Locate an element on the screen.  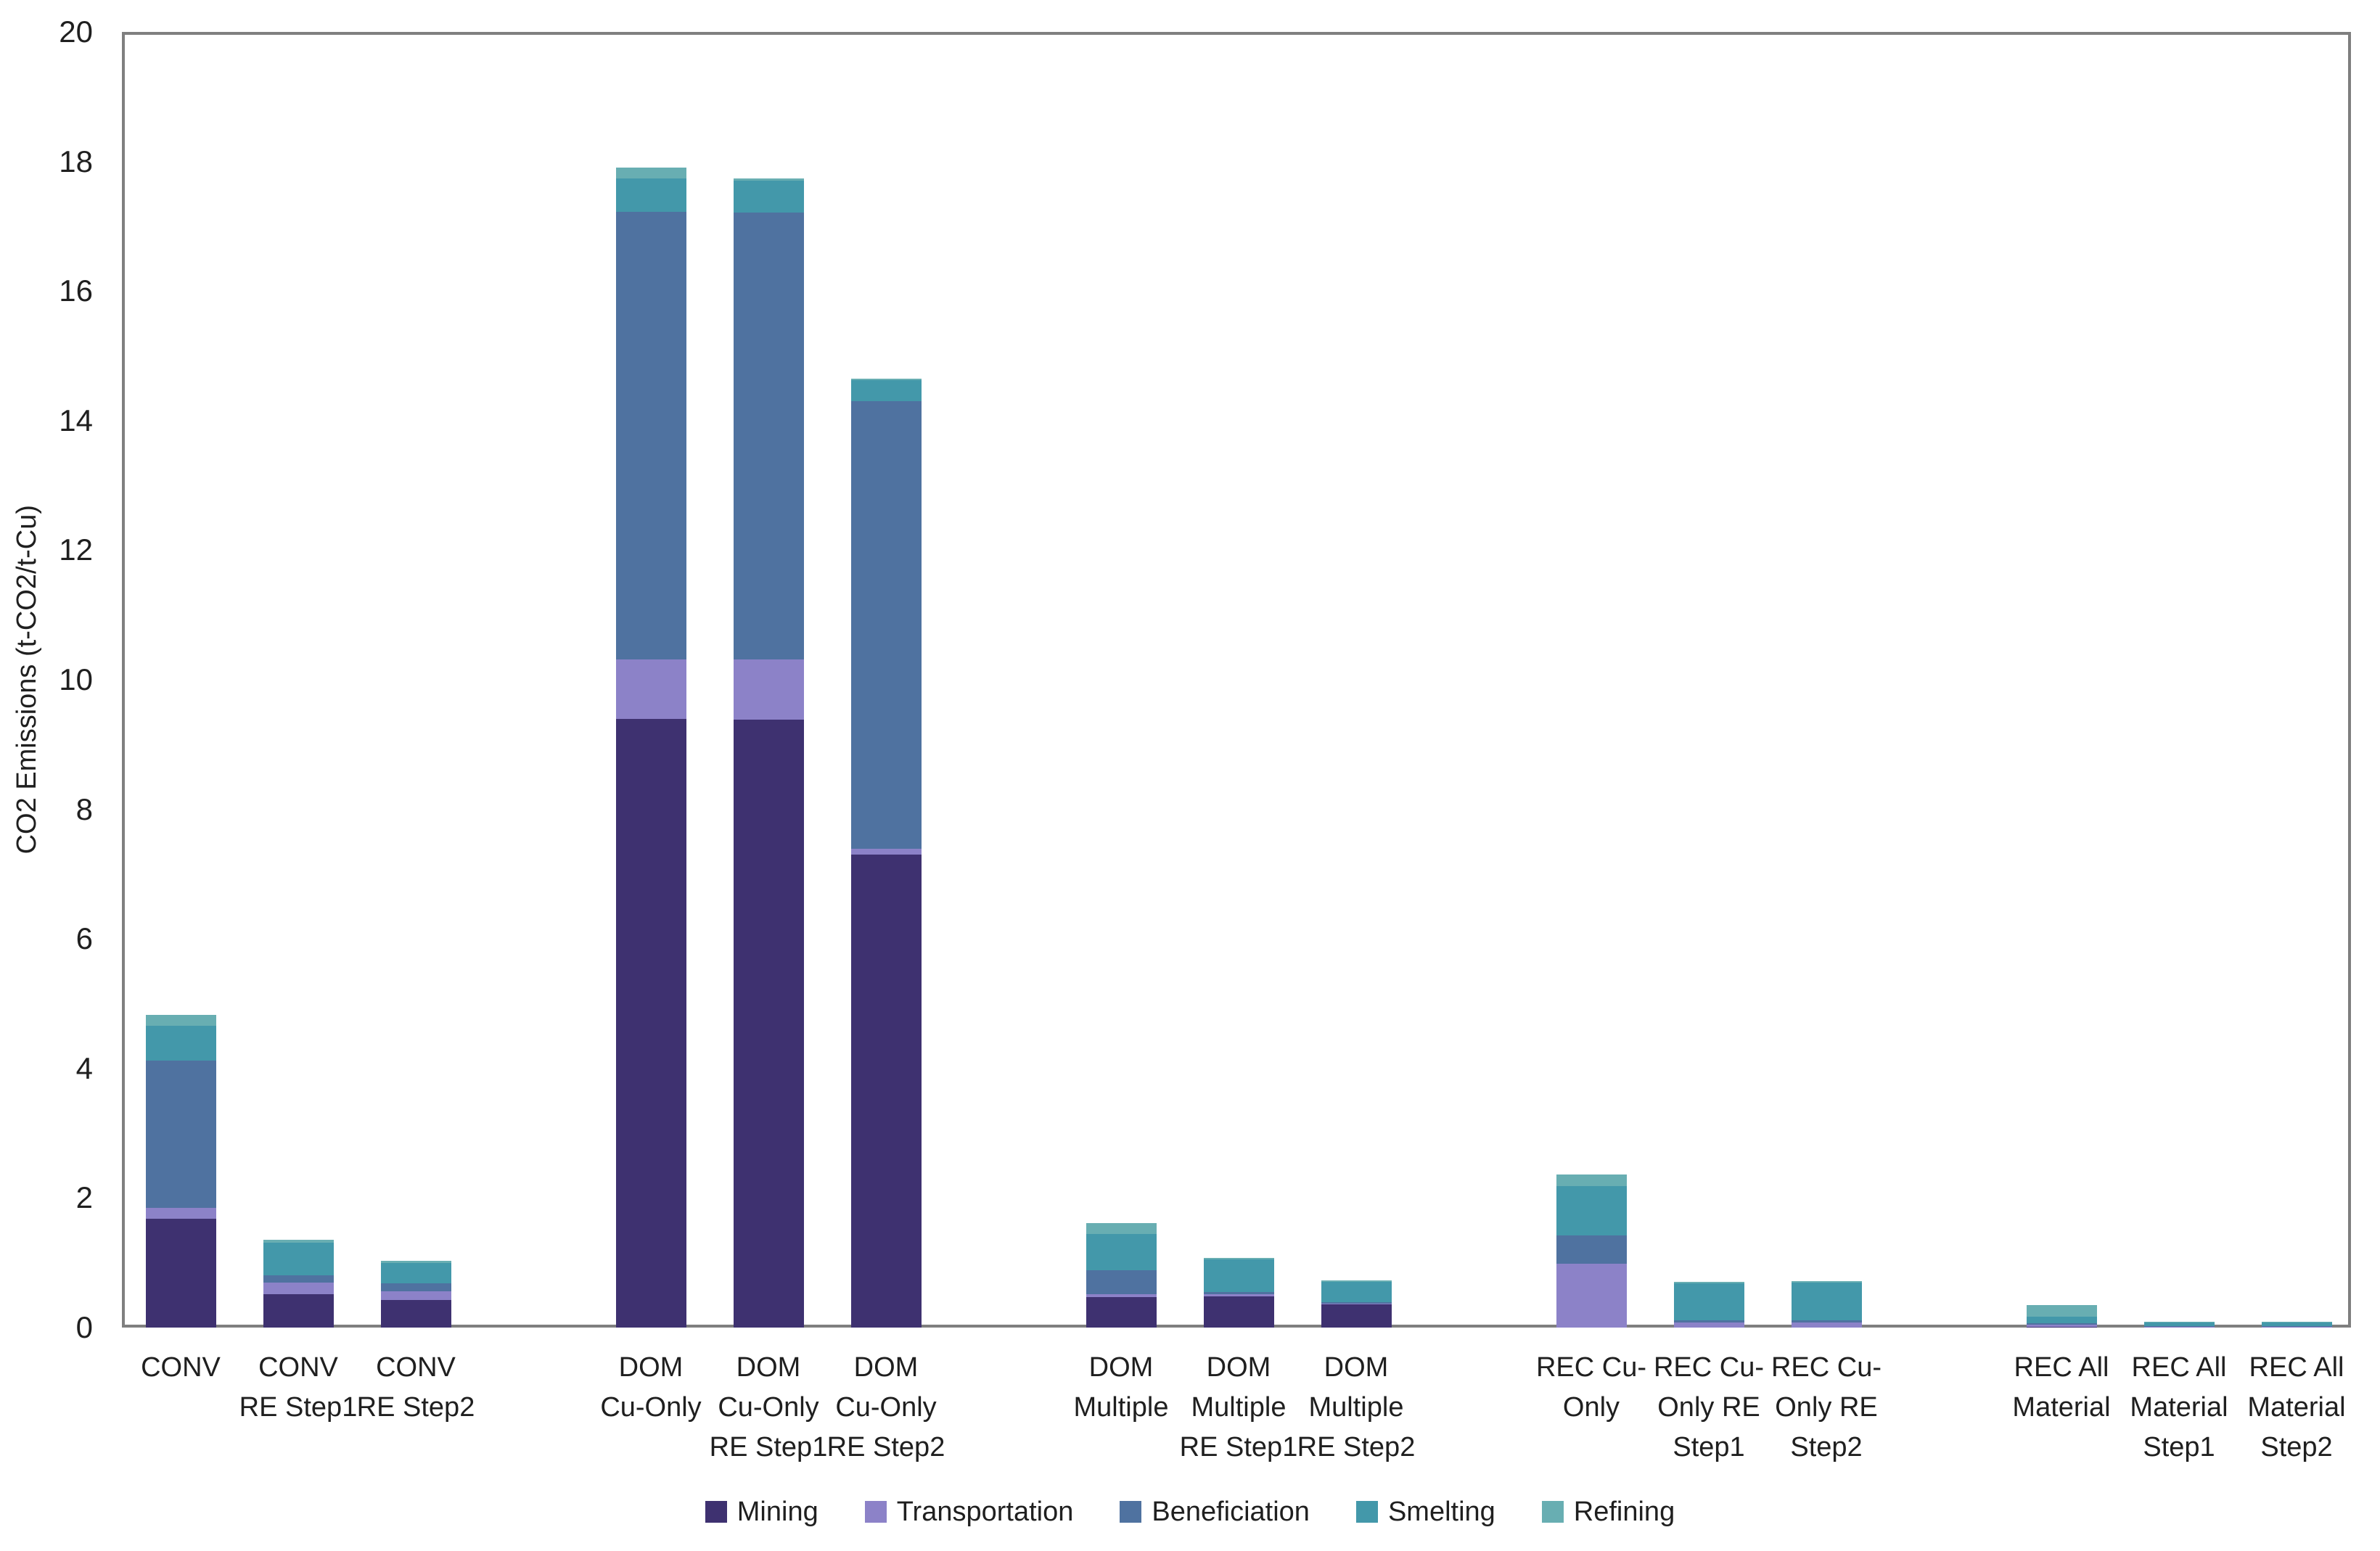
bar-segment-mining-dom-multiple-re-step2 is located at coordinates (1356, 1316).